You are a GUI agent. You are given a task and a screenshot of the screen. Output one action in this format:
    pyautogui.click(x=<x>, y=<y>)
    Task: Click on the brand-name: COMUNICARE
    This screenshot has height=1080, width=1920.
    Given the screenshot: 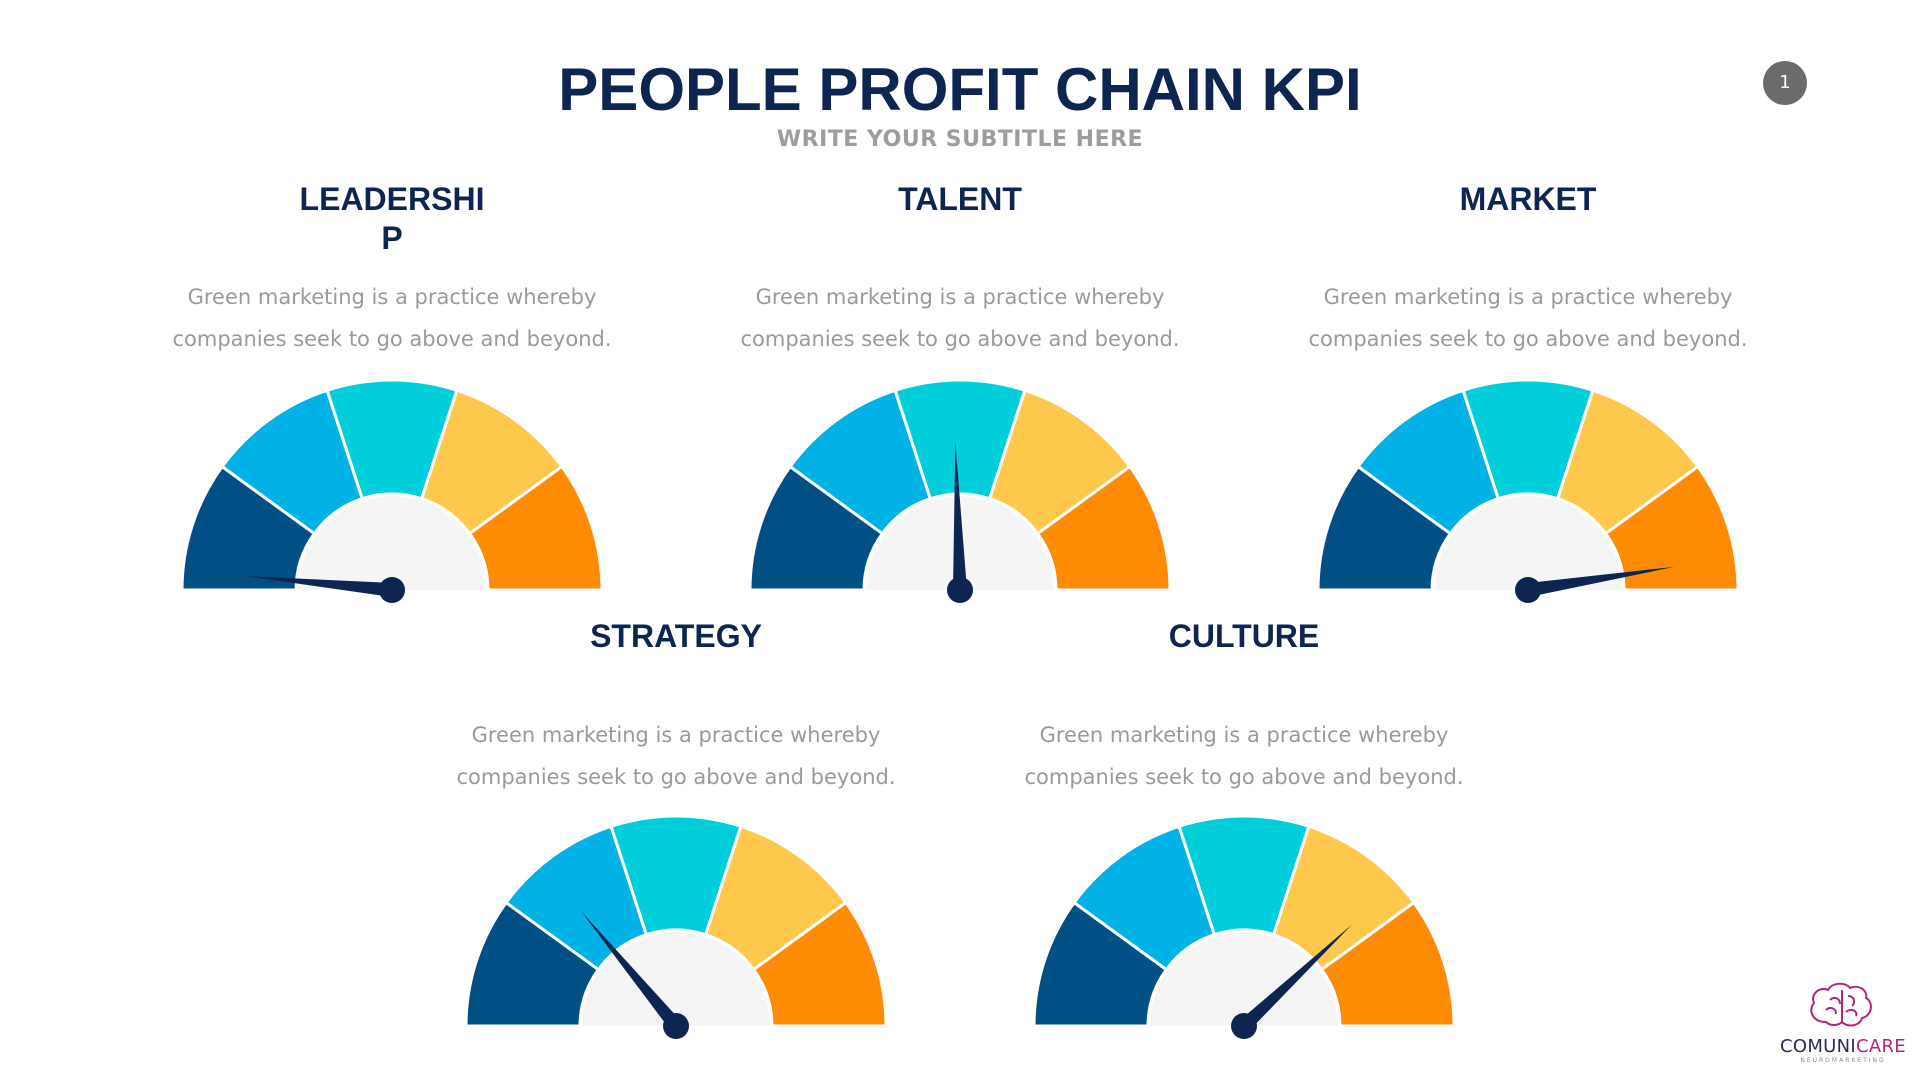 What is the action you would take?
    pyautogui.click(x=1843, y=1046)
    